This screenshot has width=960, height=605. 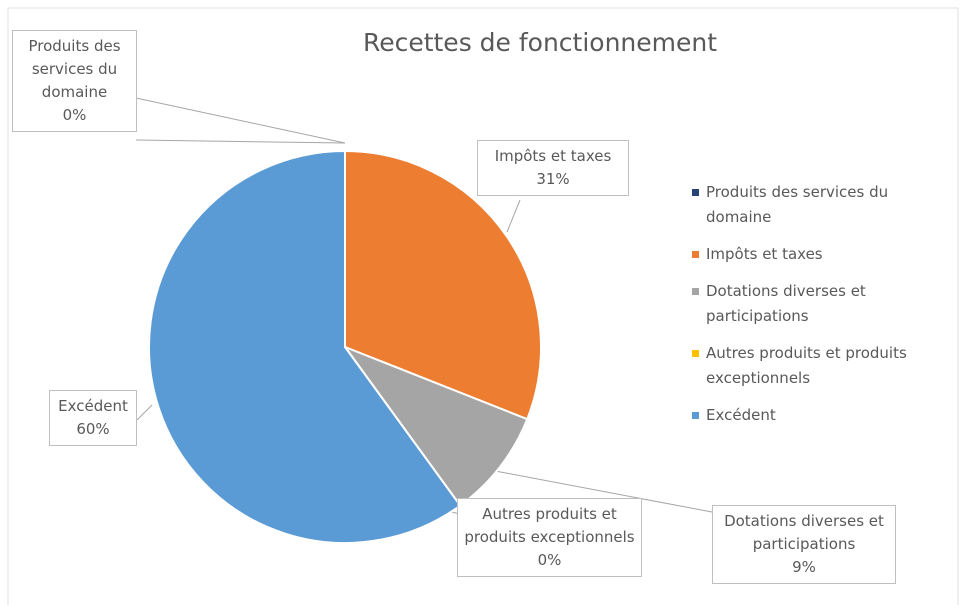 I want to click on data-label-value: 31%, so click(x=553, y=179).